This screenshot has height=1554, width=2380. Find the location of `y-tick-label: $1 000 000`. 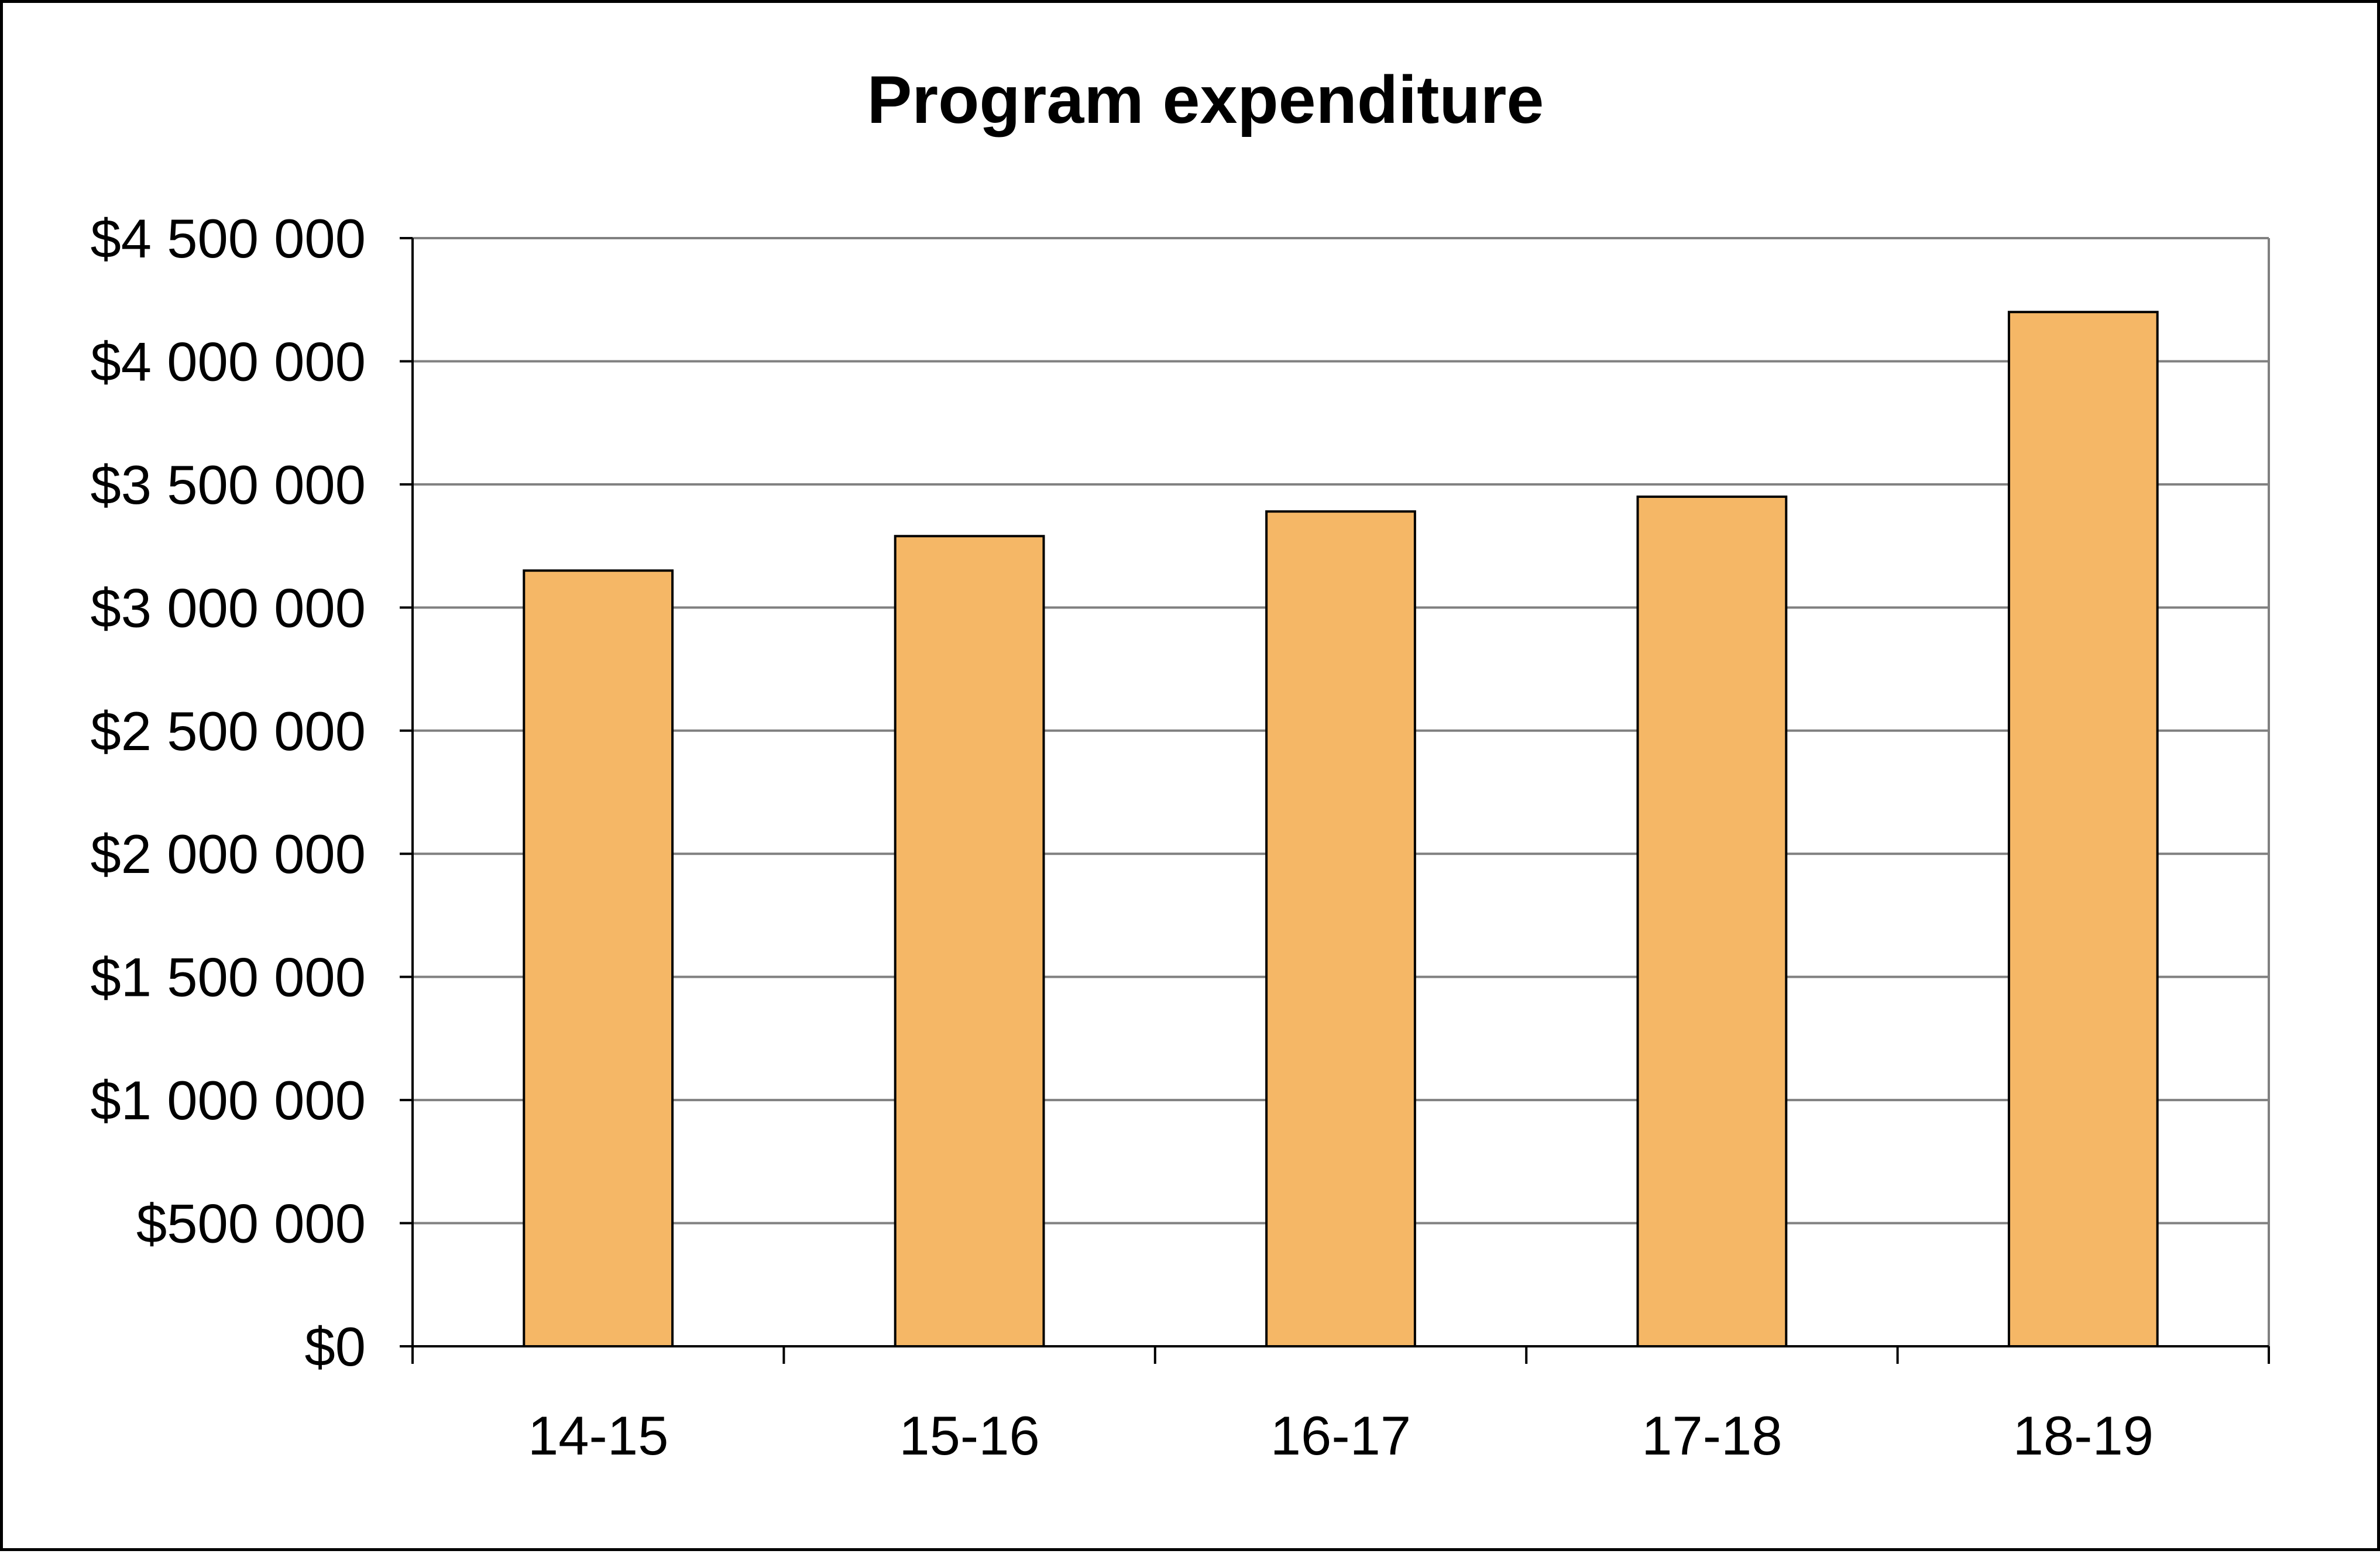

y-tick-label: $1 000 000 is located at coordinates (228, 1100).